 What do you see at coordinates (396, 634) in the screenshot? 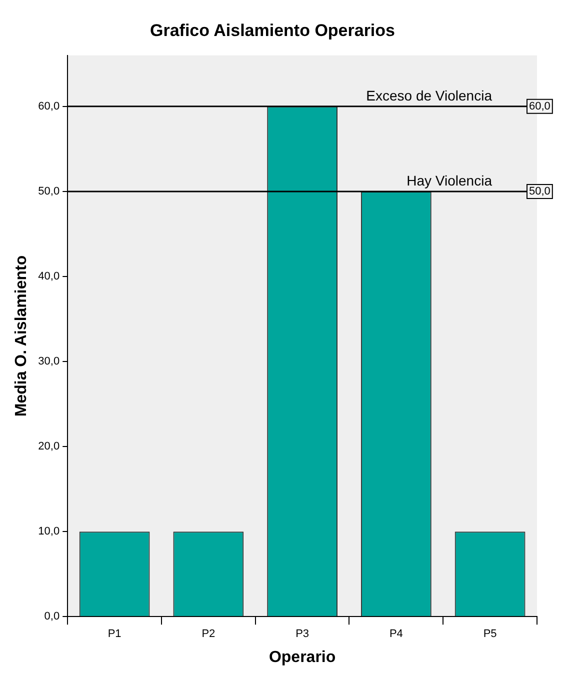
I see `x-tick-label: P4` at bounding box center [396, 634].